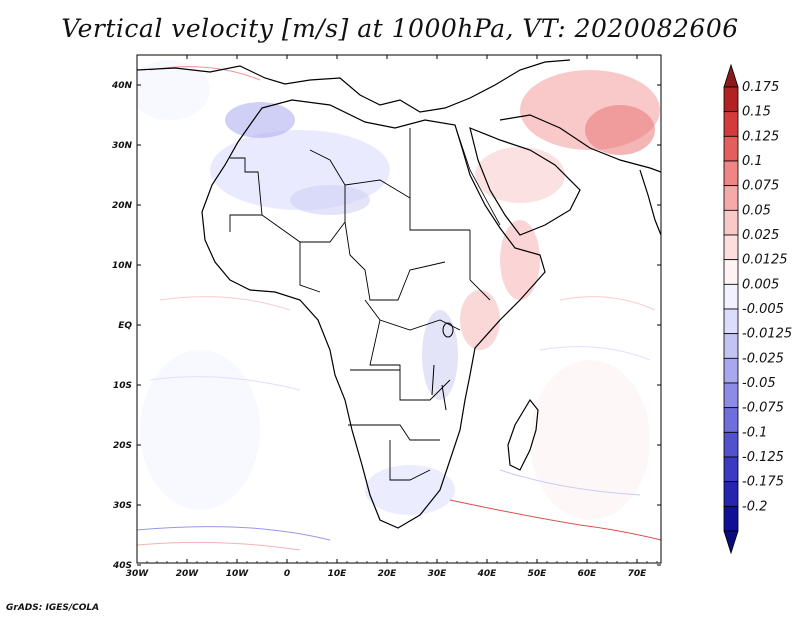 This screenshot has height=618, width=800. What do you see at coordinates (53, 608) in the screenshot?
I see `credit-text: GrADS: IGES/COLA` at bounding box center [53, 608].